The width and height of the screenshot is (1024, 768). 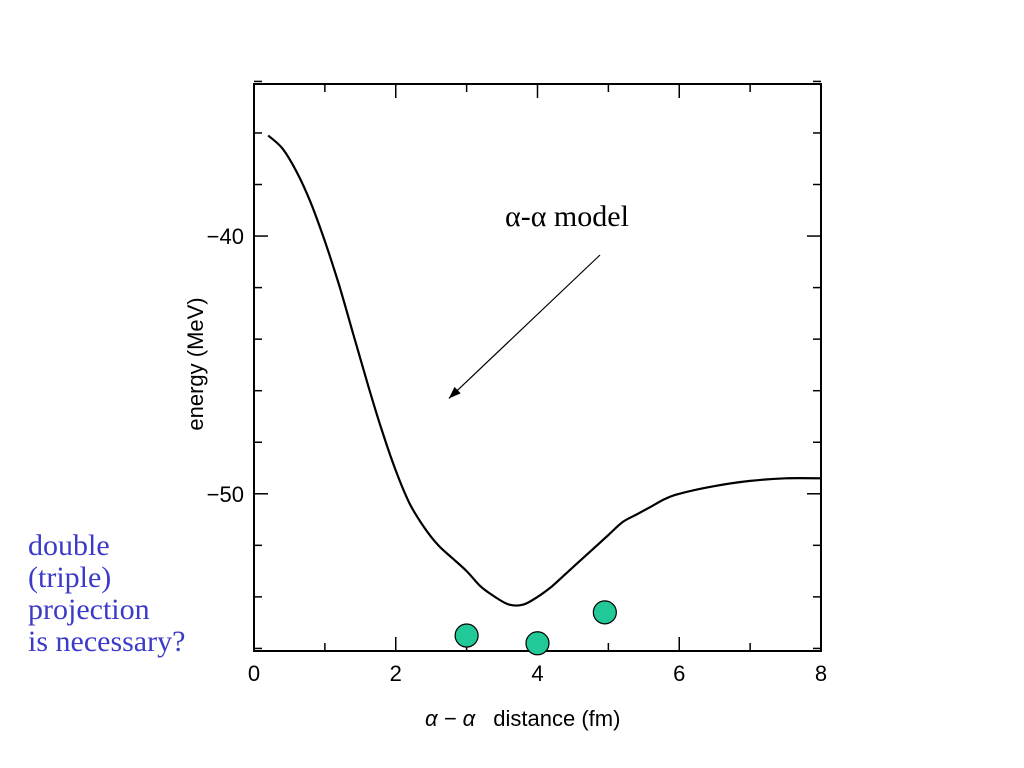 What do you see at coordinates (567, 216) in the screenshot?
I see `annotation-label: α-α model` at bounding box center [567, 216].